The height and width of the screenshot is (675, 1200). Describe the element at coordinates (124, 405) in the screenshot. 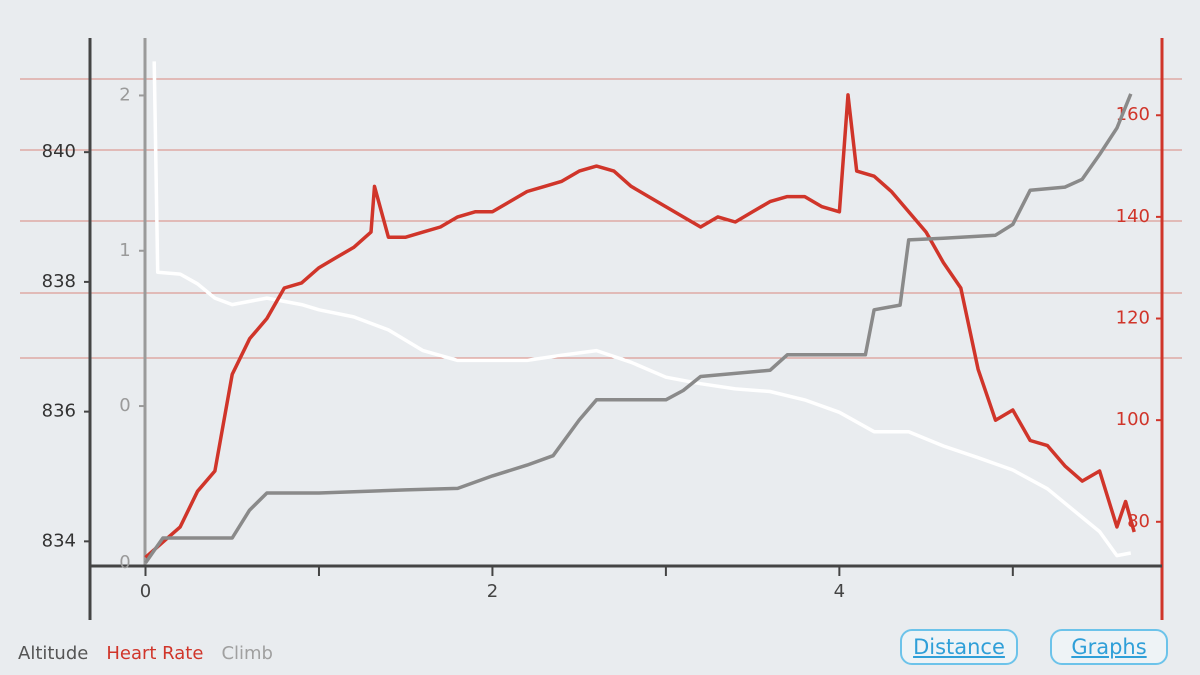

I see `y3-tick-label: 0` at that location.